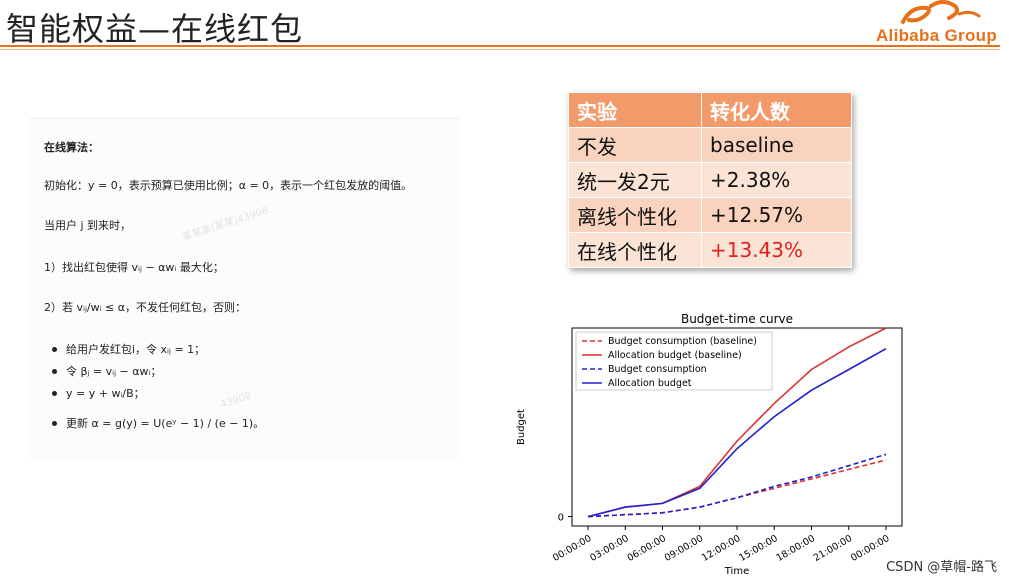 This screenshot has width=1009, height=584. I want to click on table-cell-name: 不发, so click(635, 145).